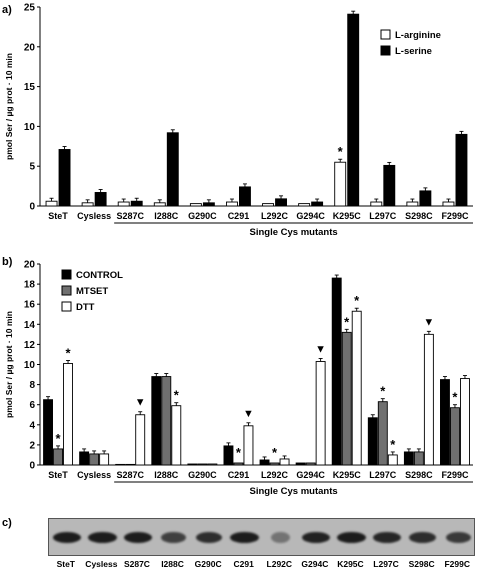  What do you see at coordinates (245, 196) in the screenshot?
I see `bar-l-serine-c291` at bounding box center [245, 196].